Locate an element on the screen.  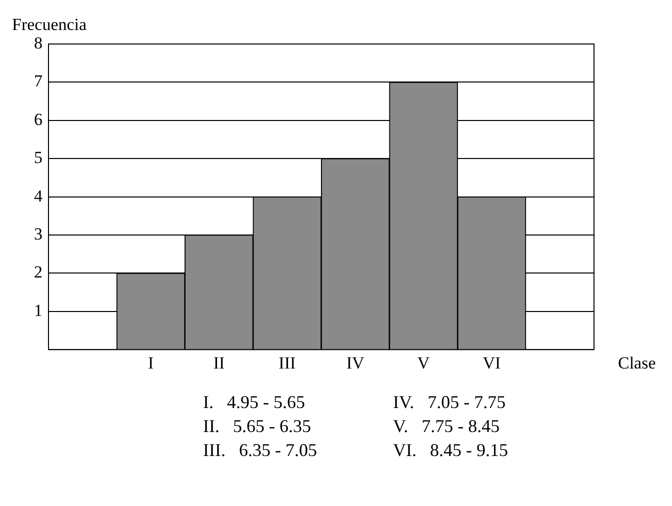
y-tick-label: 8 is located at coordinates (38, 42).